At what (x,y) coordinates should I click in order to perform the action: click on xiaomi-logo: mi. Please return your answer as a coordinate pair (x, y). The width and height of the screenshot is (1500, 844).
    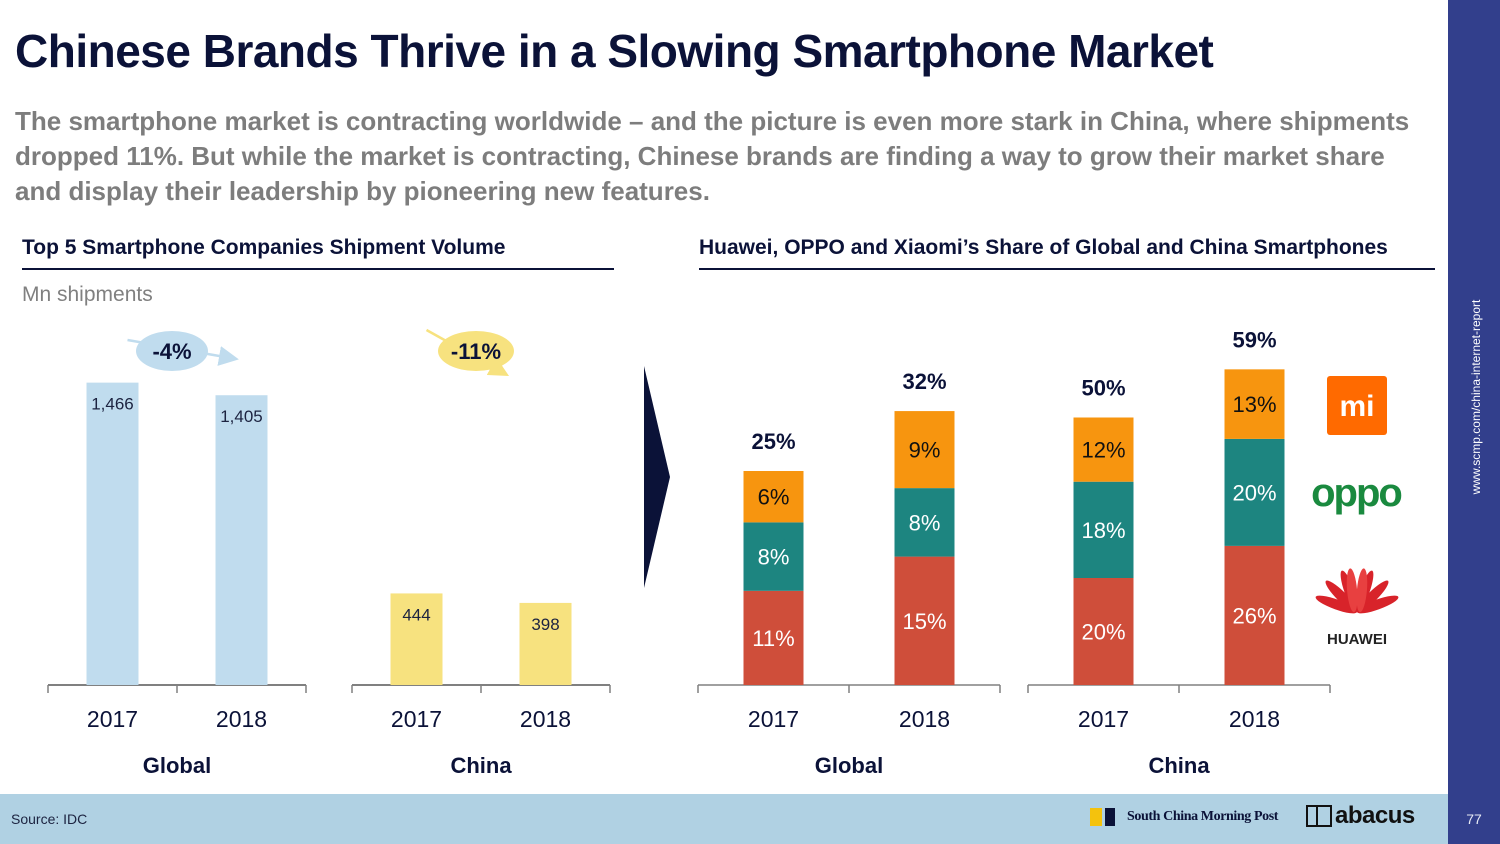
    Looking at the image, I should click on (1357, 405).